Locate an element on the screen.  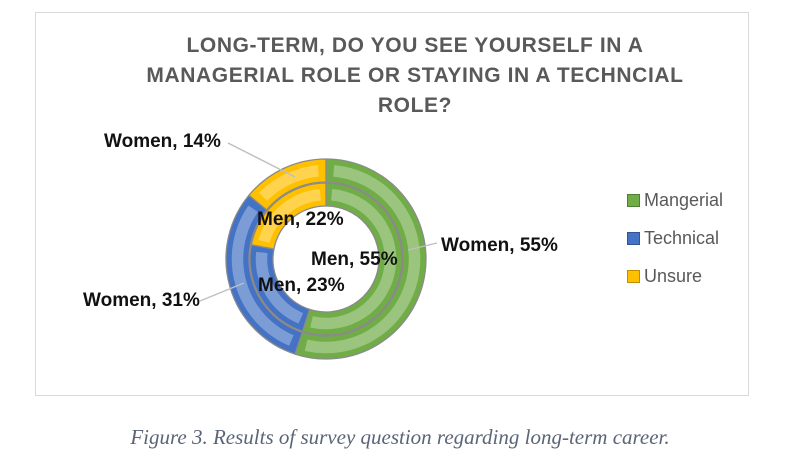
data-label-men-managerial: Men, 55% is located at coordinates (354, 259).